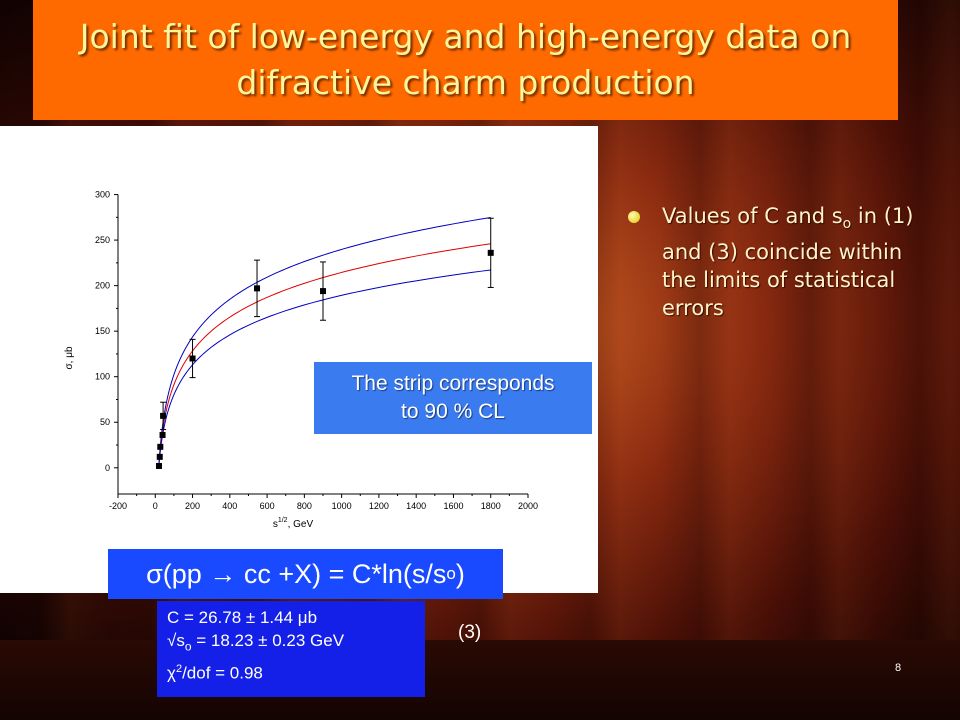 The height and width of the screenshot is (720, 960). What do you see at coordinates (379, 506) in the screenshot?
I see `x-tick-label: 1200` at bounding box center [379, 506].